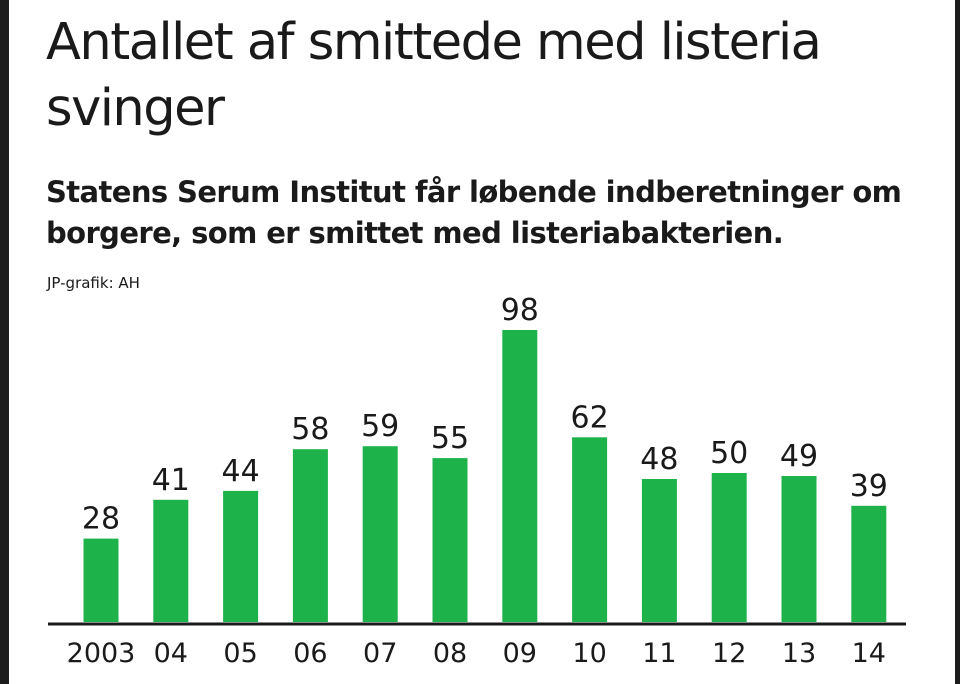 The width and height of the screenshot is (960, 684). Describe the element at coordinates (659, 653) in the screenshot. I see `x-tick-label-11: 11` at that location.